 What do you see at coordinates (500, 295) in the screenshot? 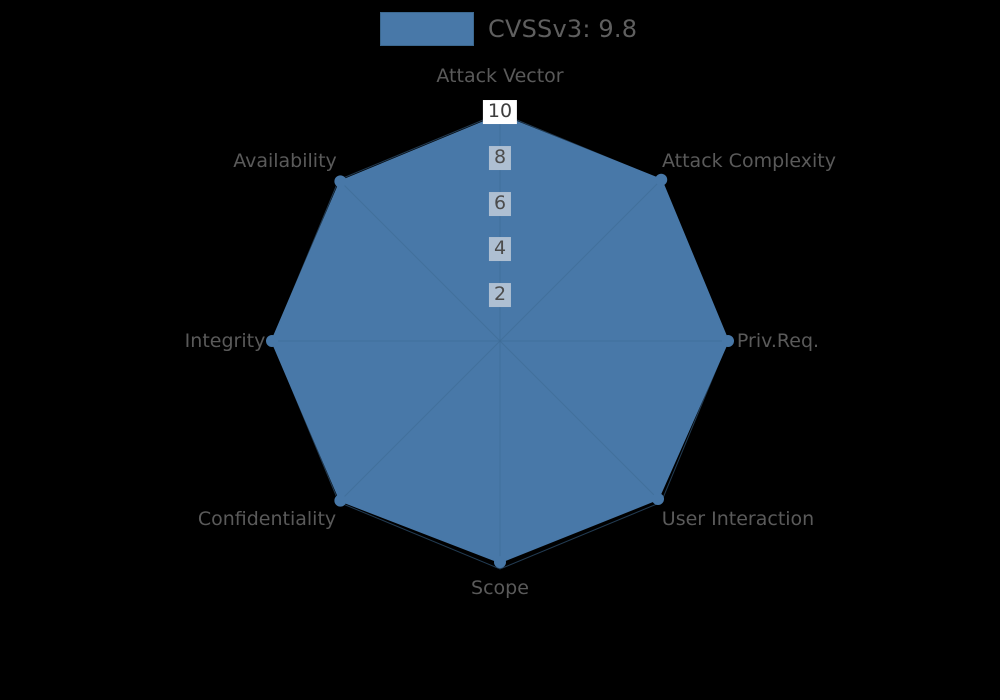
I see `radial-tick-label-2: 2` at bounding box center [500, 295].